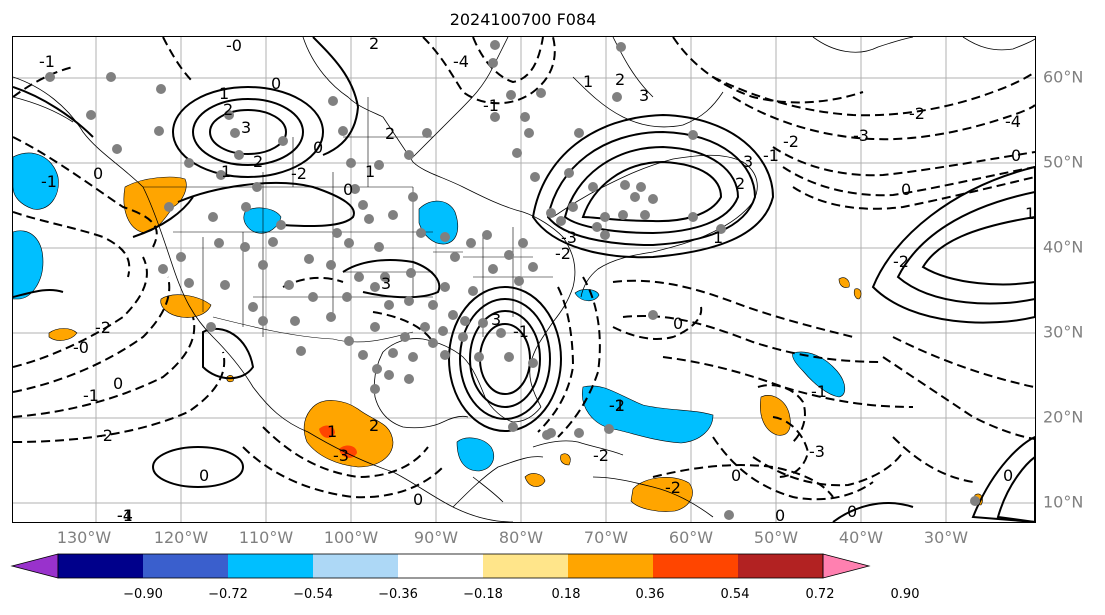 This screenshot has height=615, width=1105. What do you see at coordinates (587, 295) in the screenshot?
I see `fill-blue-bermuda` at bounding box center [587, 295].